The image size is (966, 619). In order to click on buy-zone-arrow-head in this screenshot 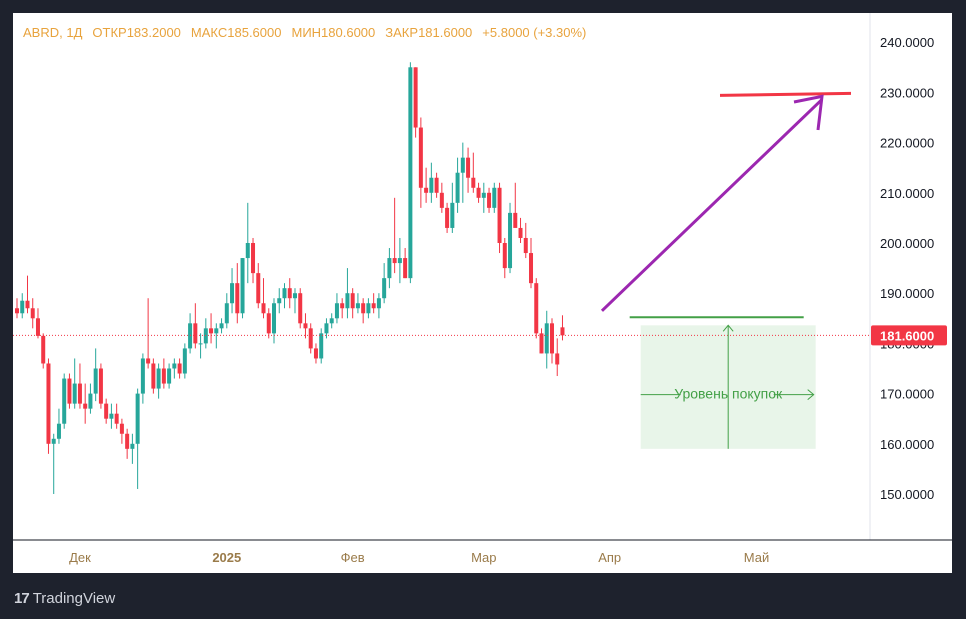, I will do `click(728, 328)`.